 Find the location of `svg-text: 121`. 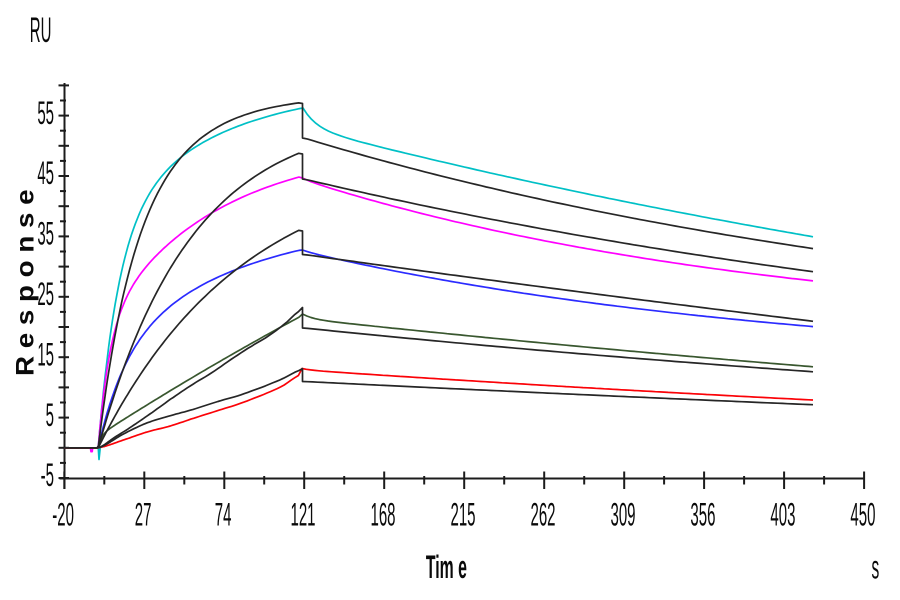

svg-text: 121 is located at coordinates (302, 515).